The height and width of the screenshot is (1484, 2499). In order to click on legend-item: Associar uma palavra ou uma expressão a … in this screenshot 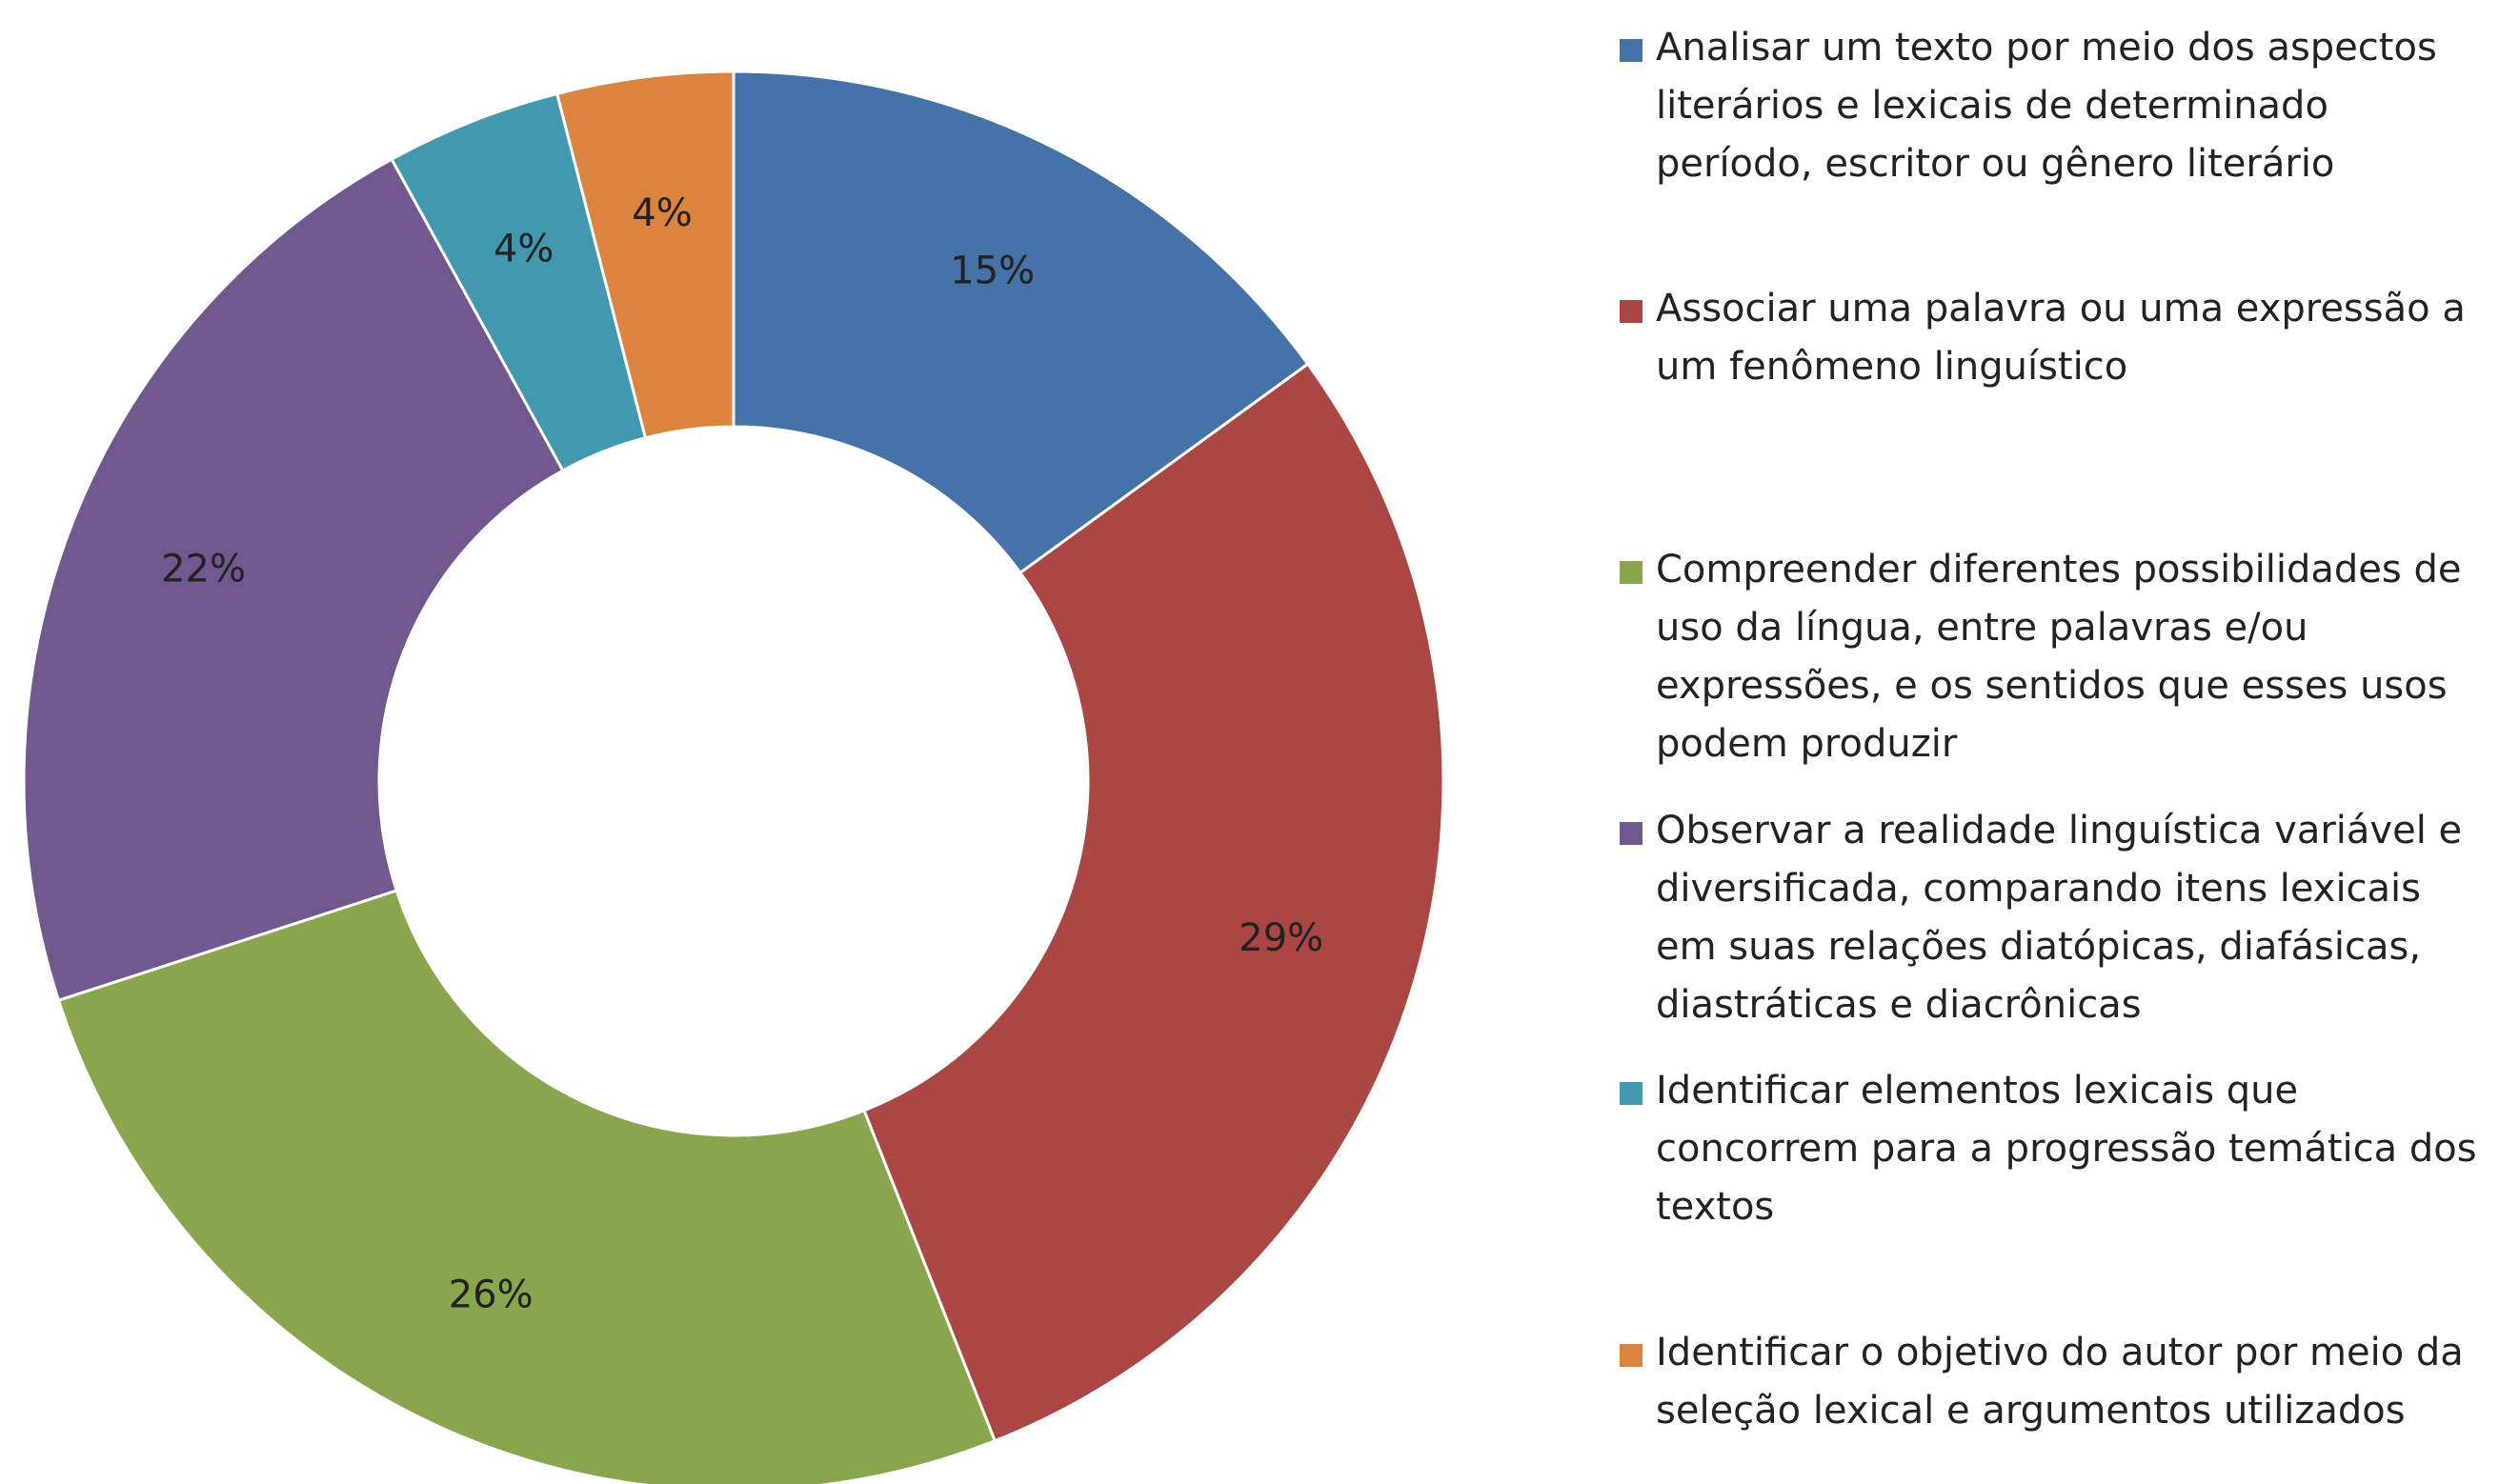, I will do `click(2058, 338)`.